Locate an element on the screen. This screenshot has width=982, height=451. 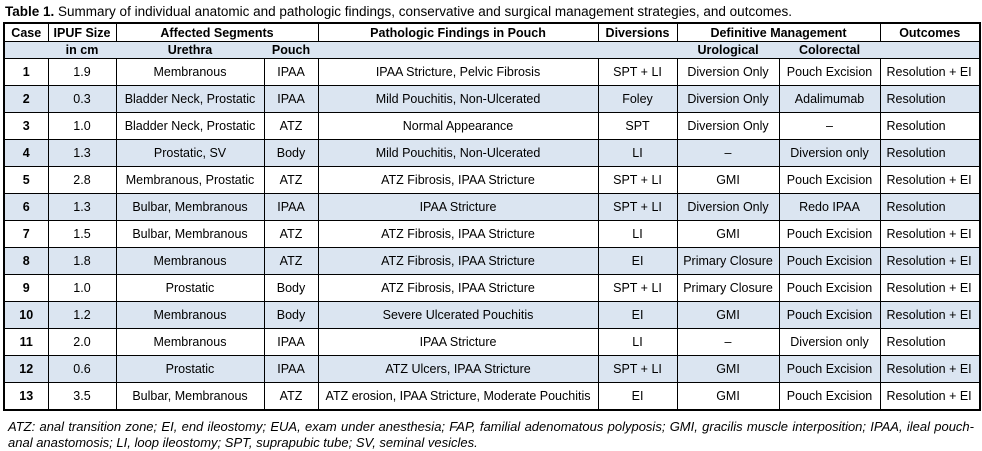
cell-case: 2 is located at coordinates (26, 99).